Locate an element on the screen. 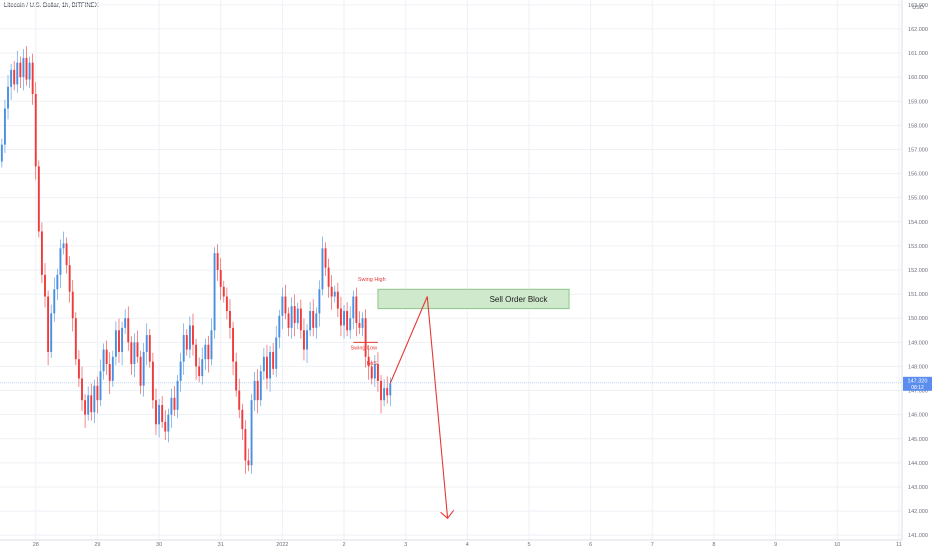 This screenshot has width=932, height=550. order-block-layer: Sell Order Block is located at coordinates (473, 299).